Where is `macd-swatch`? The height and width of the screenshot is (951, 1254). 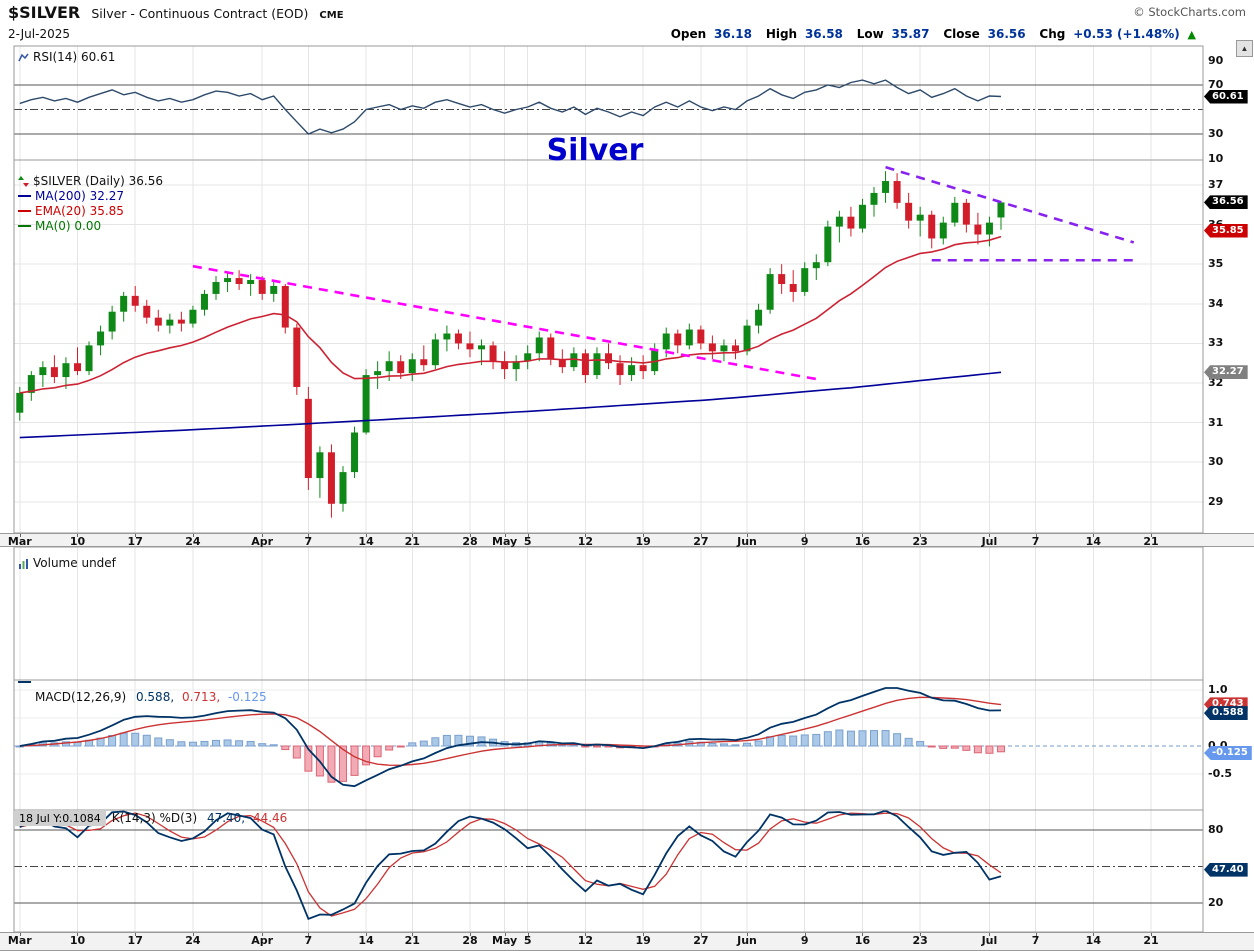
macd-swatch is located at coordinates (24, 689).